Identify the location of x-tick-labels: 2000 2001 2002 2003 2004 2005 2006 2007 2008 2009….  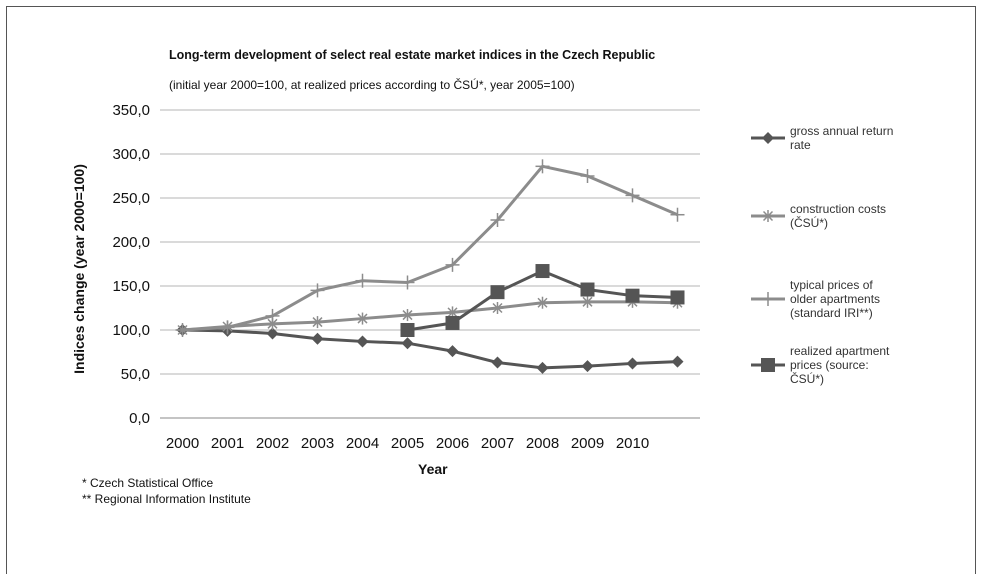
(407, 443).